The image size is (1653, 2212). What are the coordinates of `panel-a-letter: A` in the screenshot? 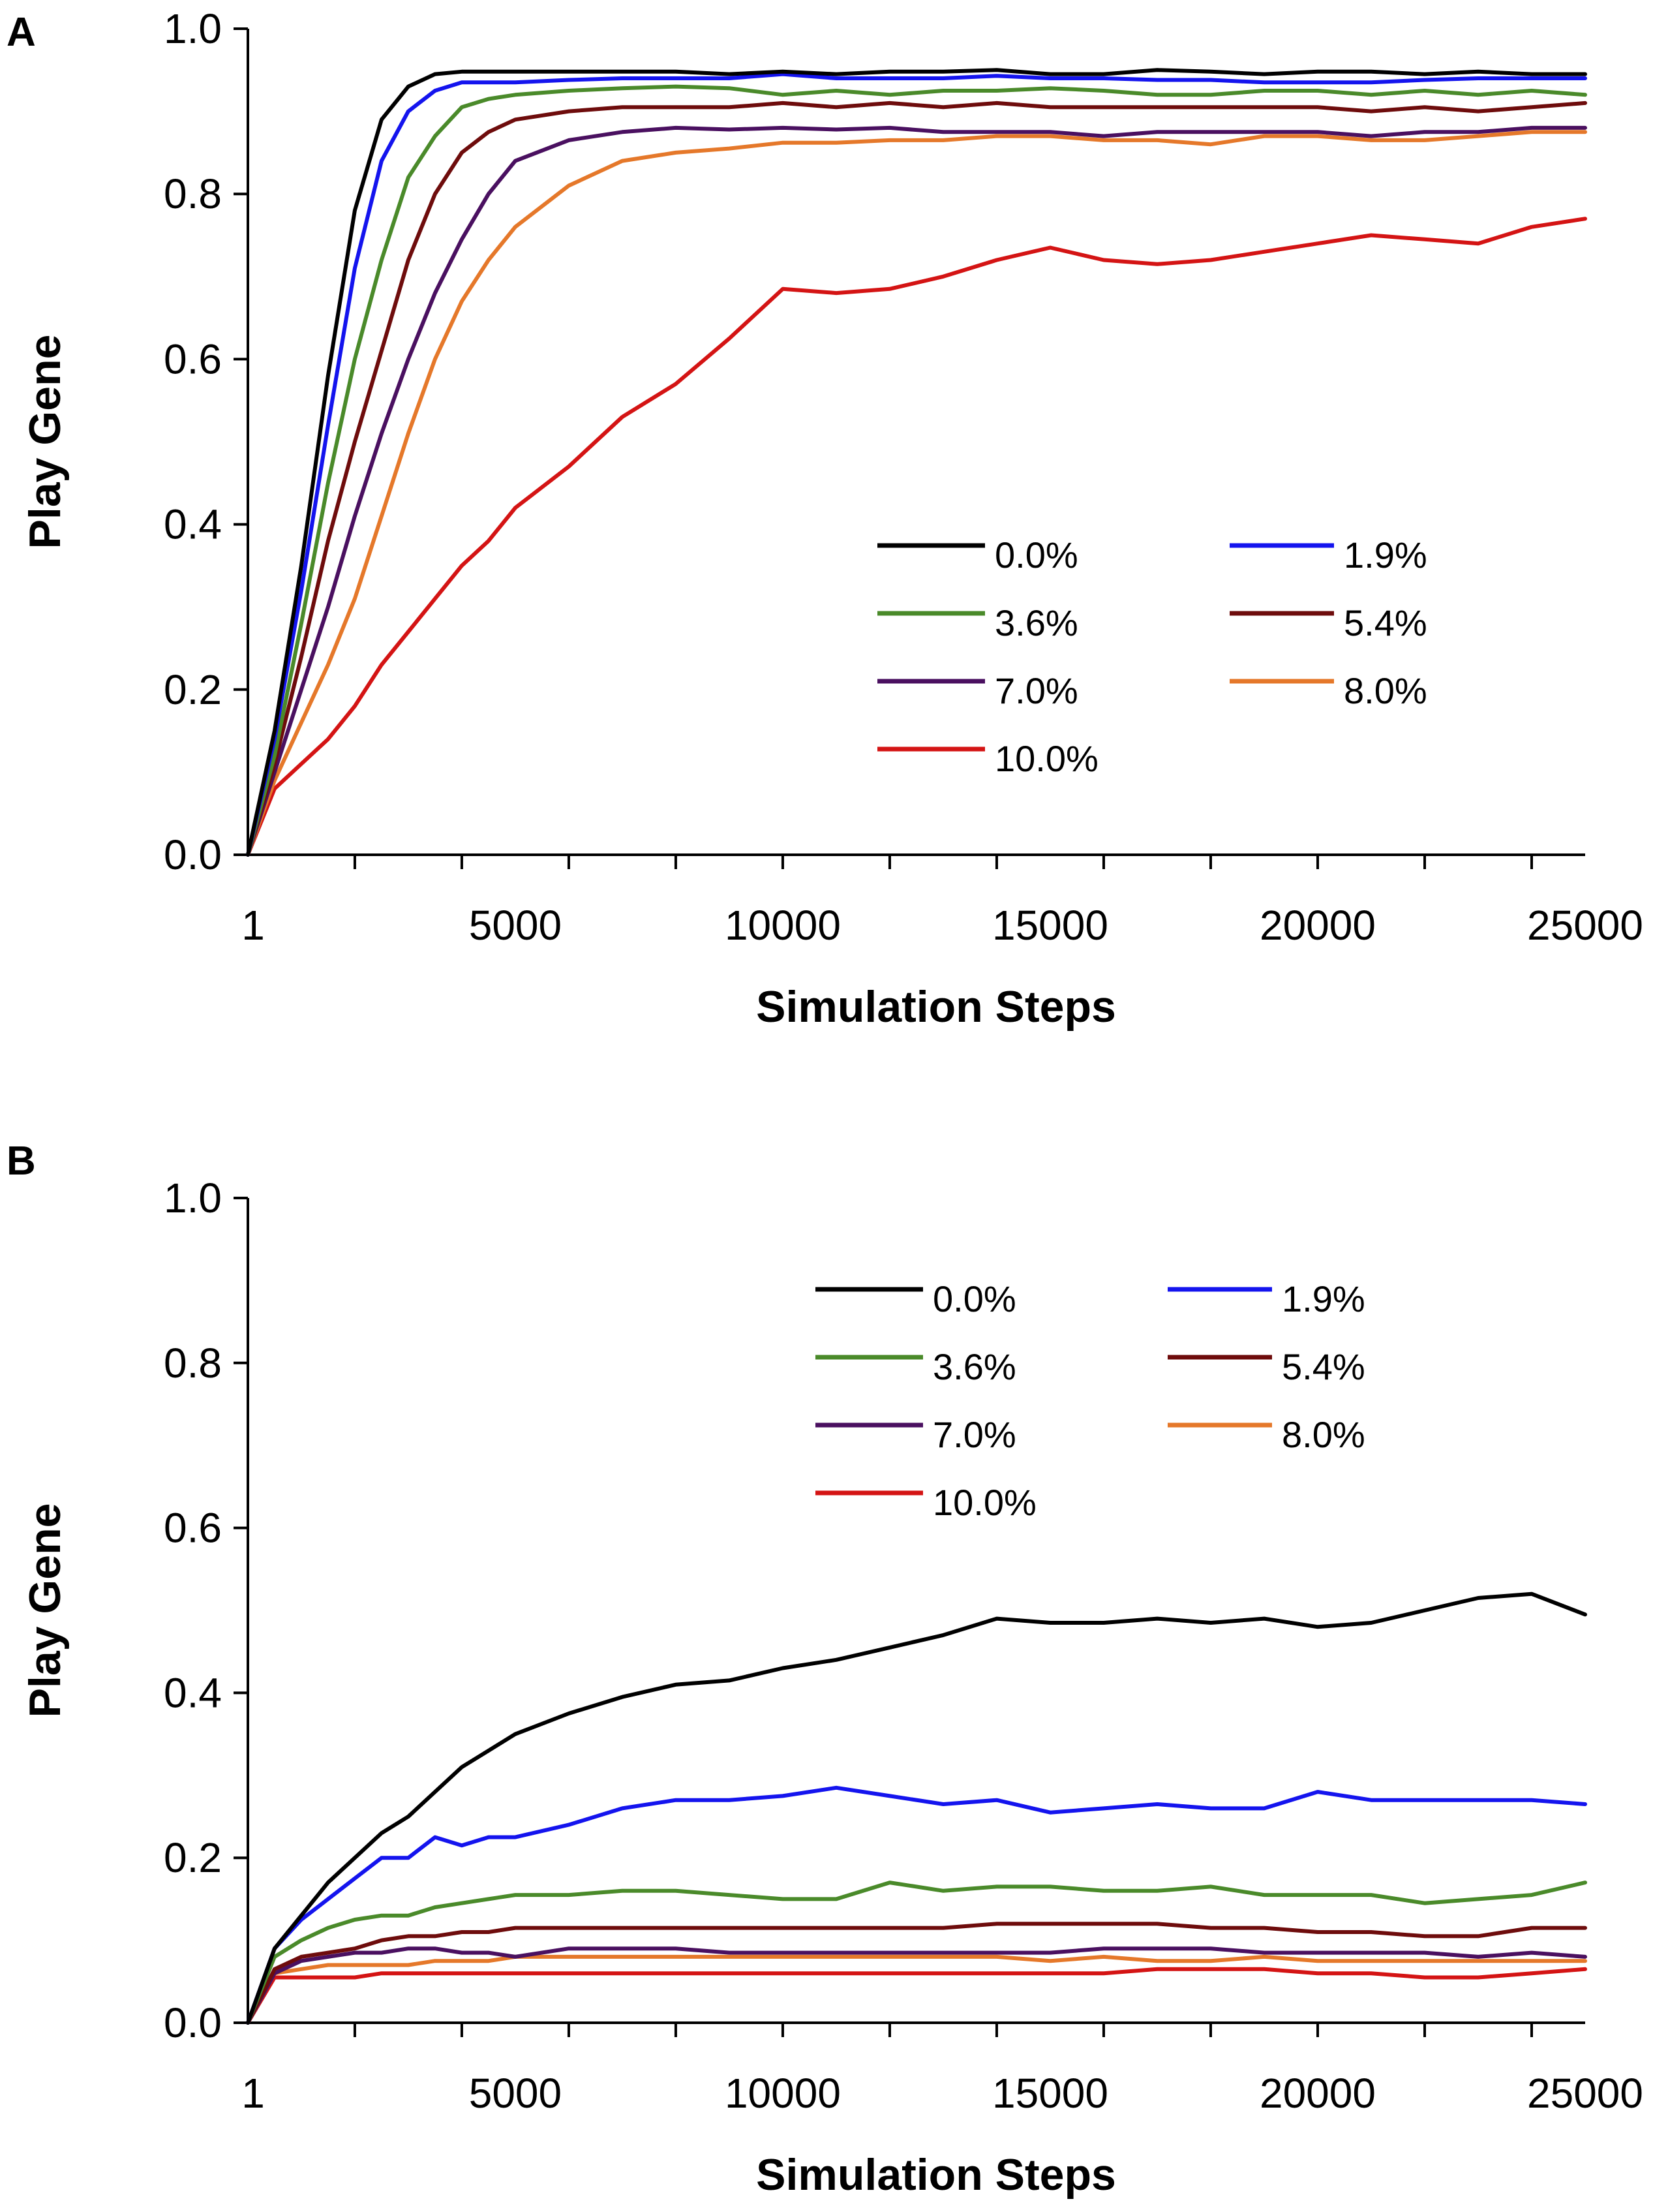 It's located at (21, 32).